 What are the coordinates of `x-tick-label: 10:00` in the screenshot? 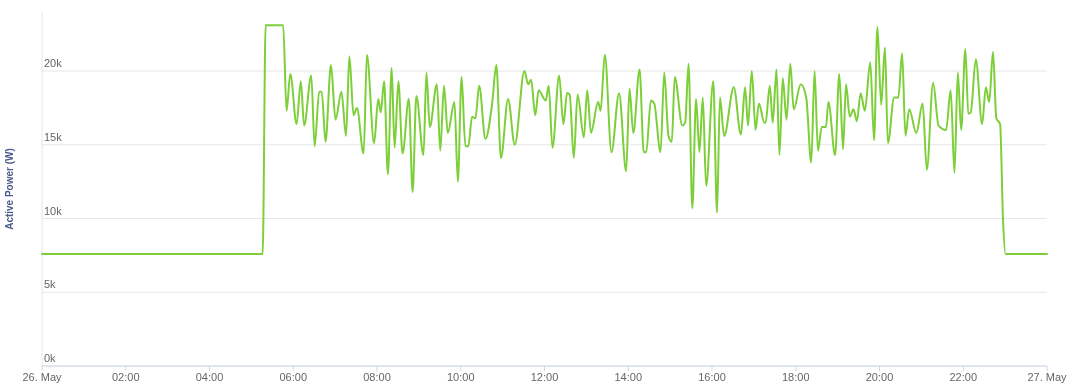 It's located at (460, 377).